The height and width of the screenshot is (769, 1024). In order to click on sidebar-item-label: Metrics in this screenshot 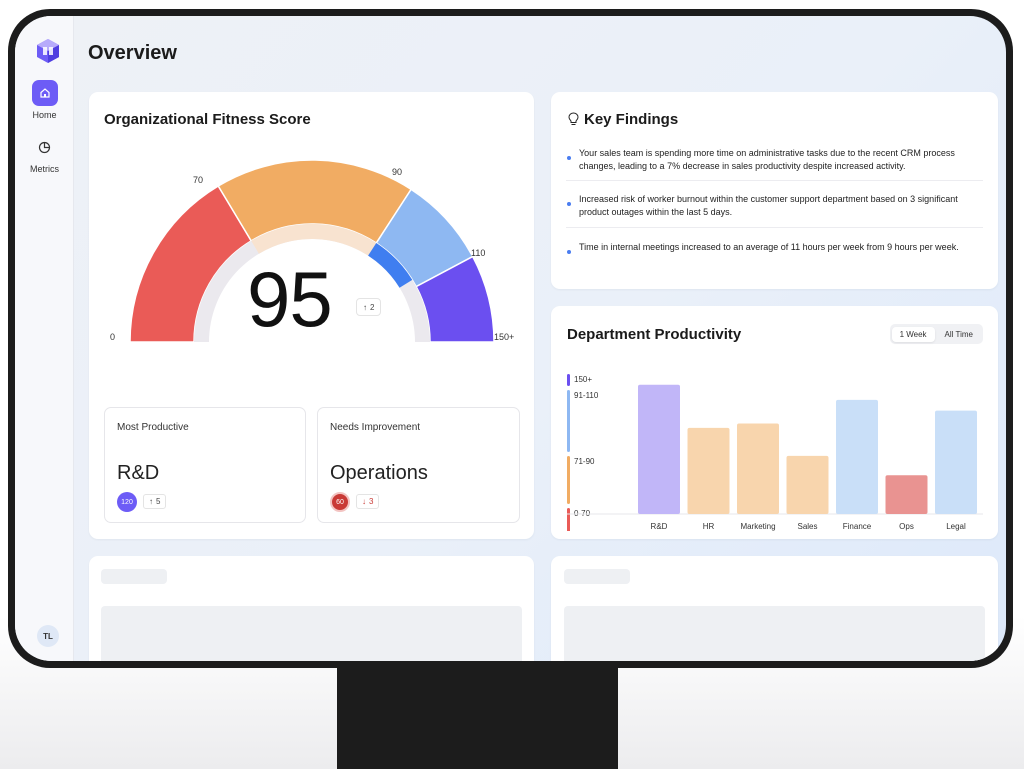, I will do `click(44, 169)`.